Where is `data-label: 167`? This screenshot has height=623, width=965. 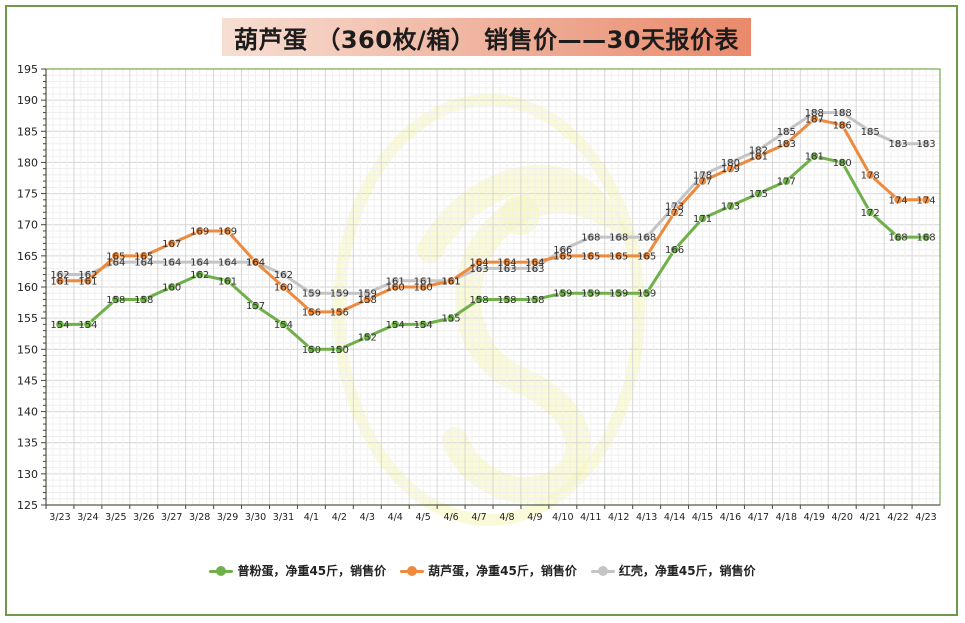 data-label: 167 is located at coordinates (171, 244).